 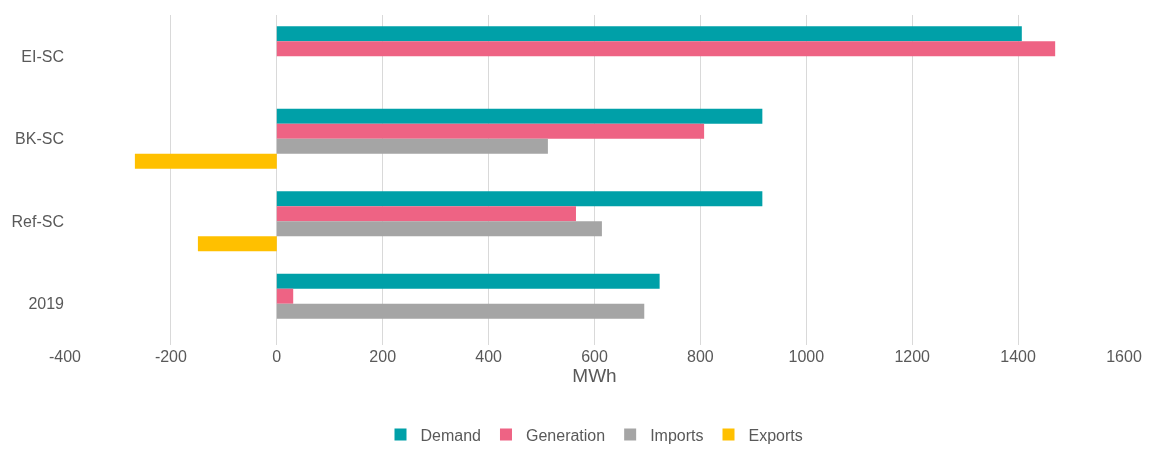 What do you see at coordinates (39, 139) in the screenshot?
I see `y-tick-label: BK-SC` at bounding box center [39, 139].